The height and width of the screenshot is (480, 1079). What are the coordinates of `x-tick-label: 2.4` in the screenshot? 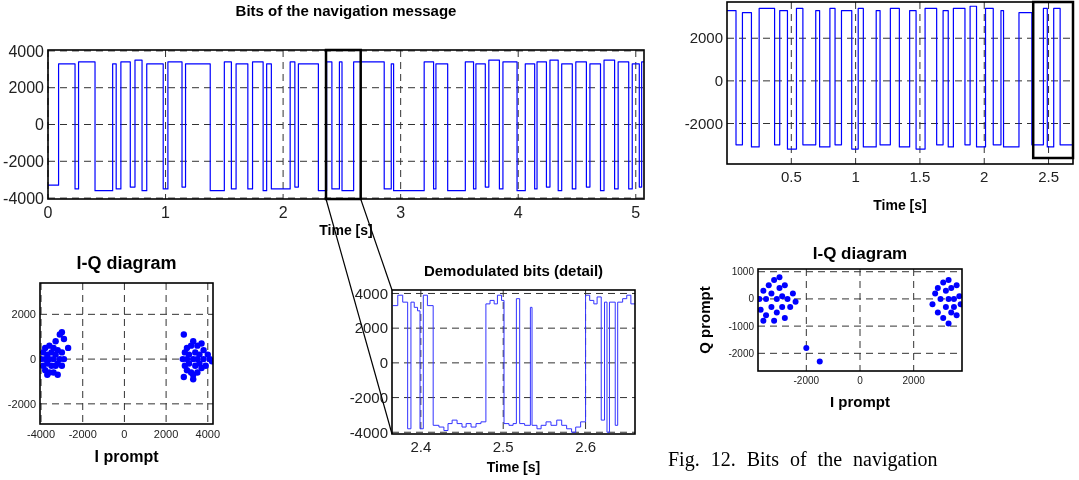 It's located at (421, 446).